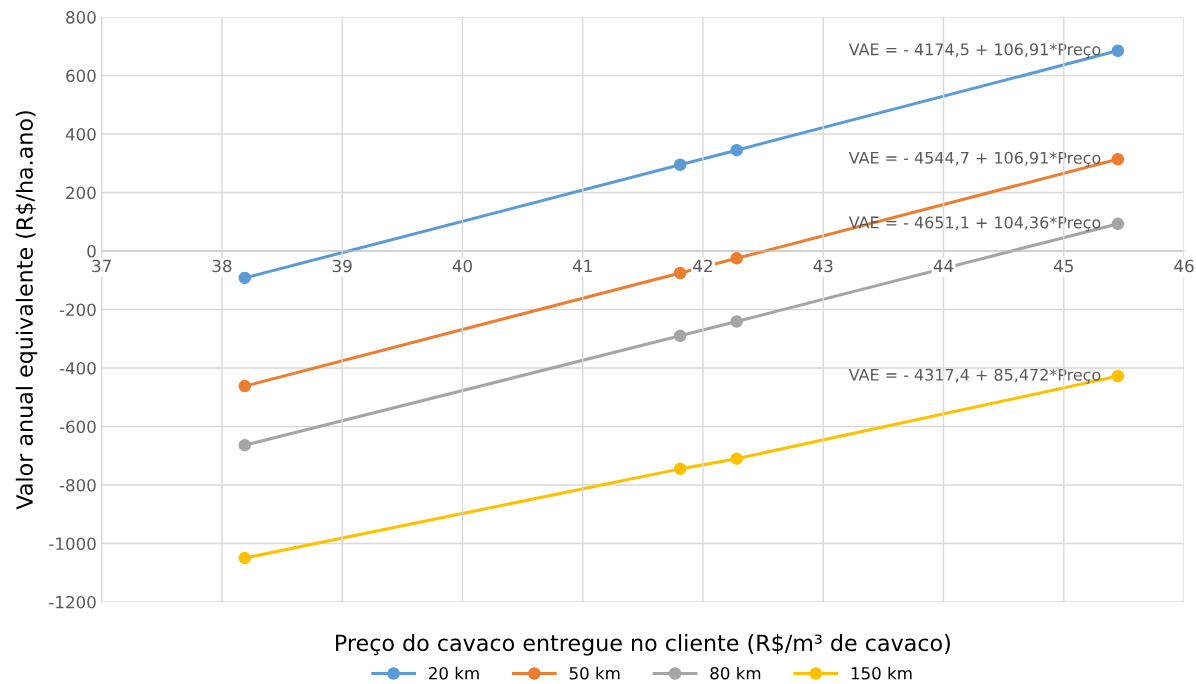 This screenshot has width=1196, height=684. What do you see at coordinates (81, 76) in the screenshot?
I see `y-tick-label: 600` at bounding box center [81, 76].